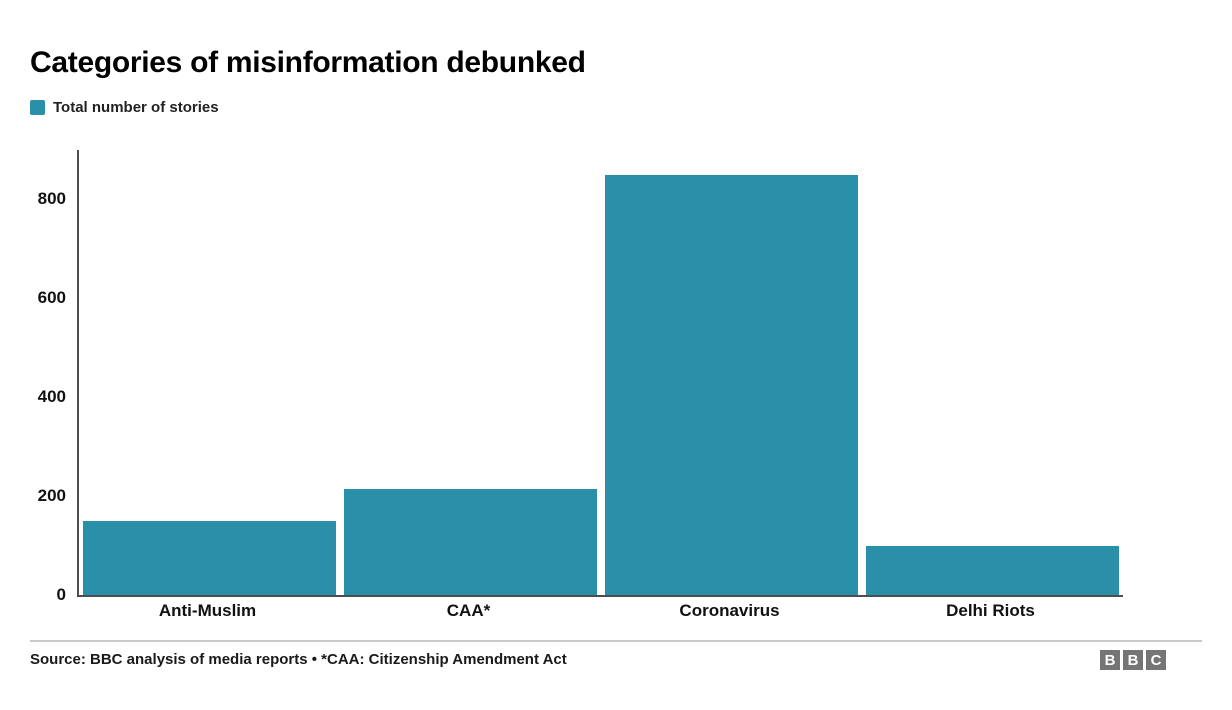 This screenshot has width=1232, height=710. Describe the element at coordinates (51, 199) in the screenshot. I see `y-tick-label: 800` at that location.